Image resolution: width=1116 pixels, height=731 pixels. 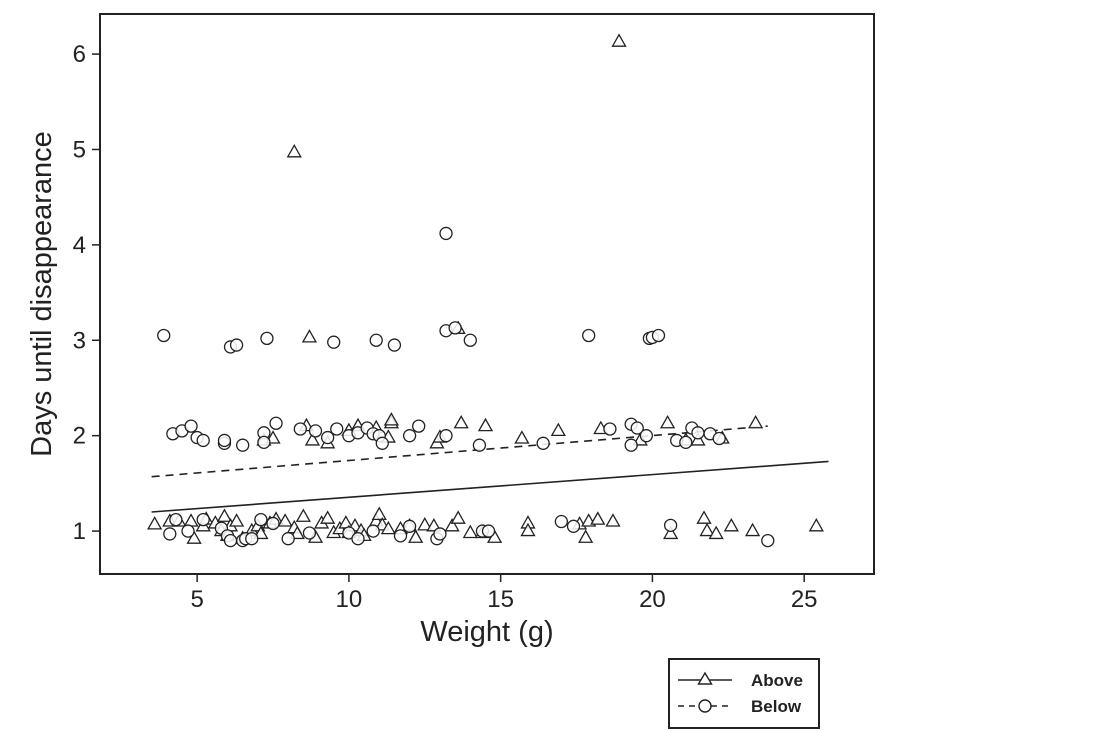 I want to click on y-tick-label: 6, so click(x=79, y=54).